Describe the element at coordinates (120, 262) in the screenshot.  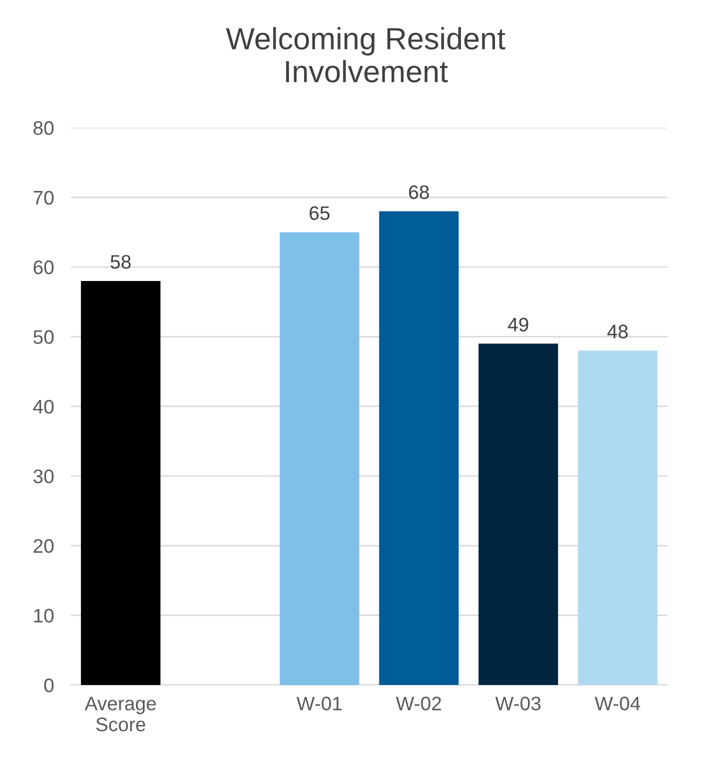
I see `data-label: 58` at that location.